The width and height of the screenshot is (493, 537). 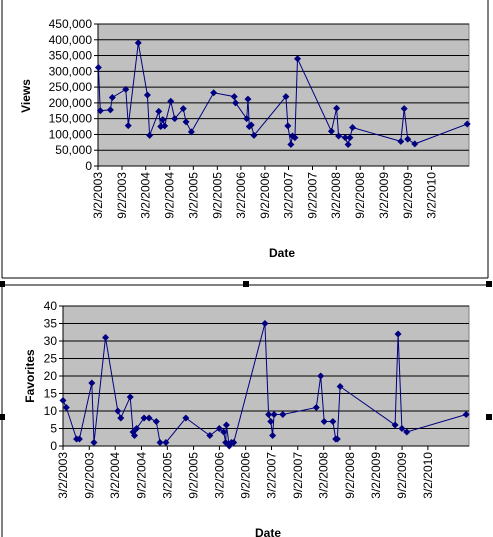 I want to click on views-x-tick-label: 3/2/2010, so click(x=431, y=195).